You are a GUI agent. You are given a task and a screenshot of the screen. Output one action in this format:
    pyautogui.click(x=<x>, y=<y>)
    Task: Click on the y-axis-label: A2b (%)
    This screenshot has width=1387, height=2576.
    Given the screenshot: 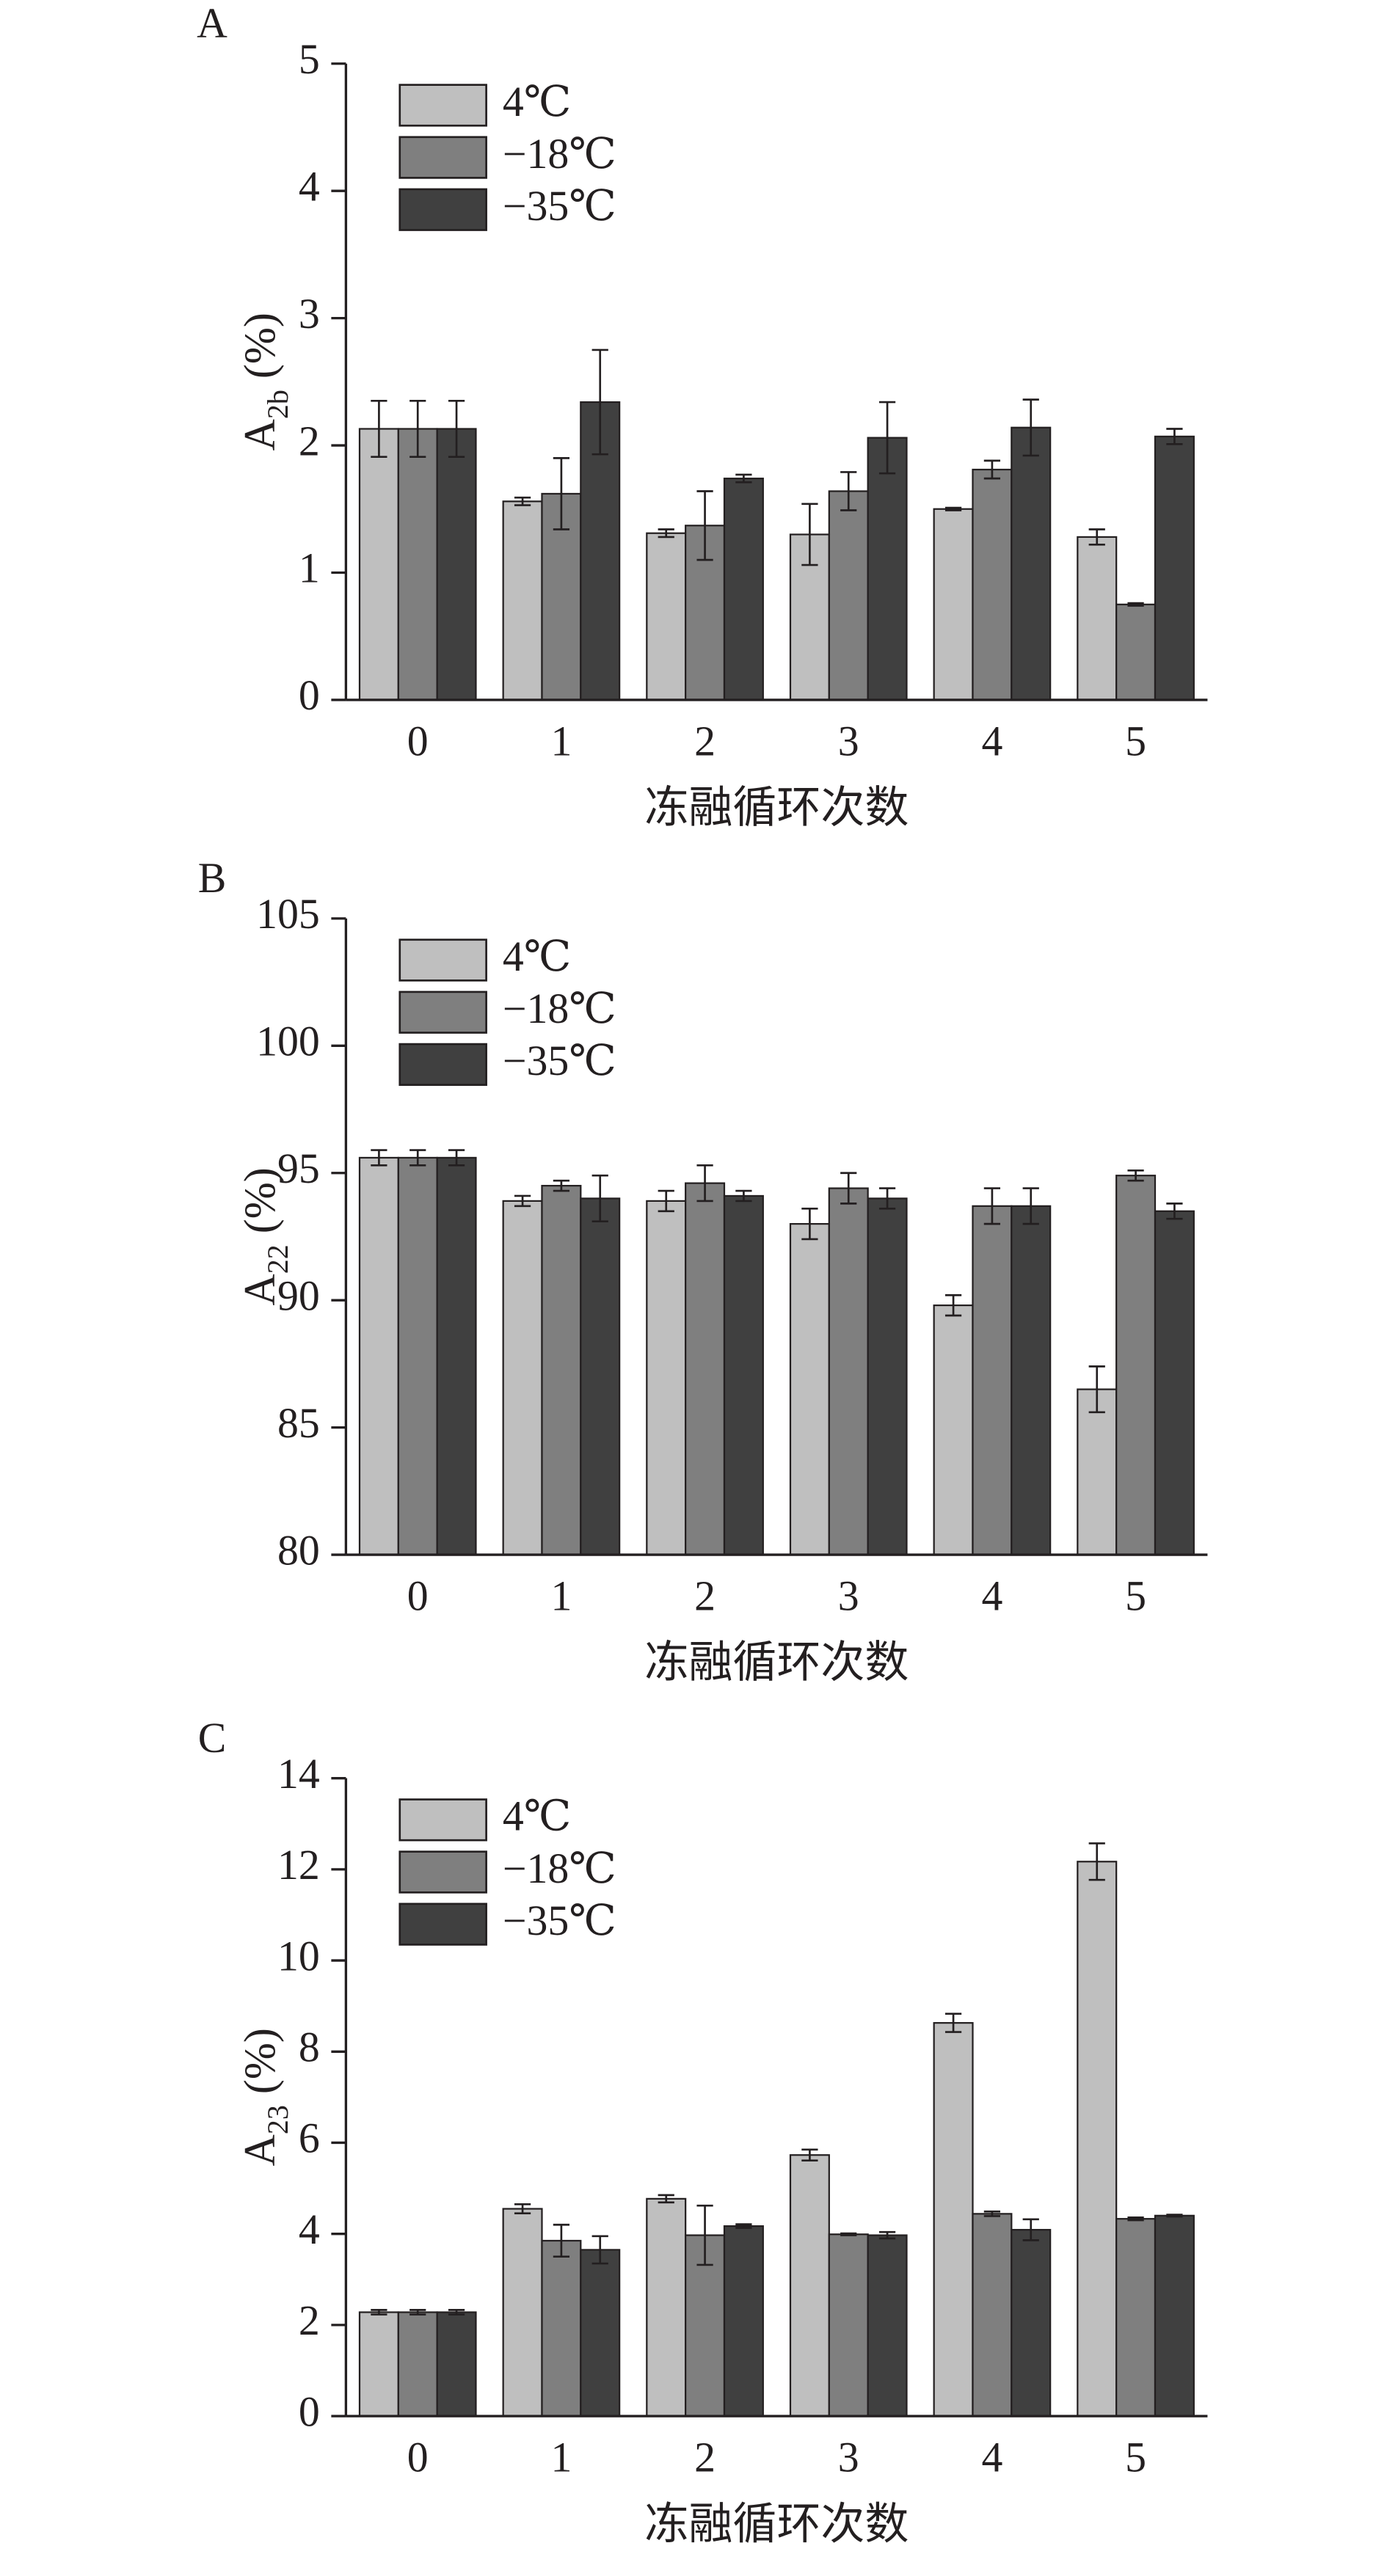 What is the action you would take?
    pyautogui.click(x=265, y=382)
    